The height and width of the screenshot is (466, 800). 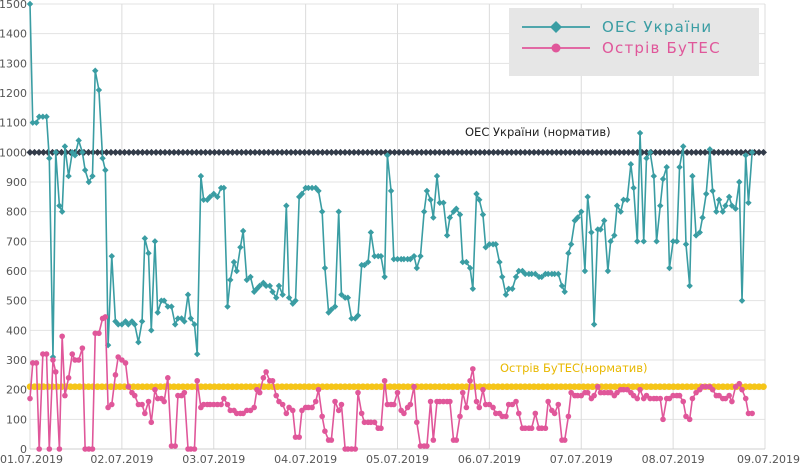 I want to click on reference-label-oes: ОЕС України (норматив), so click(x=538, y=132).